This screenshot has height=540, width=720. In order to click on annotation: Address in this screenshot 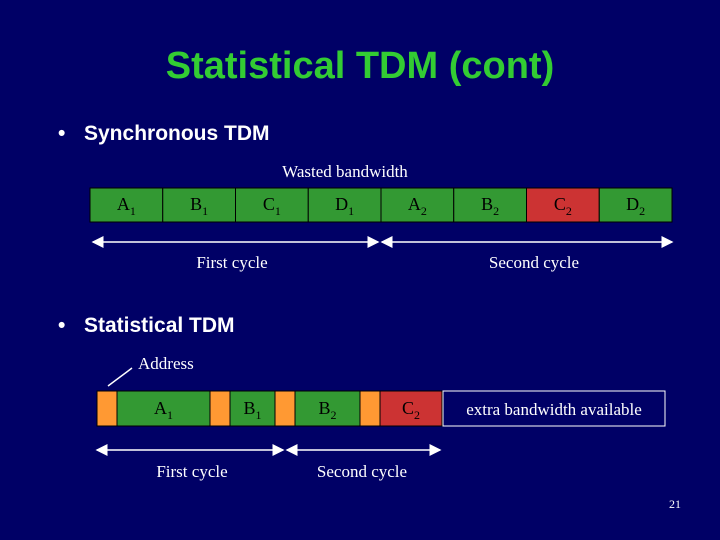, I will do `click(166, 363)`.